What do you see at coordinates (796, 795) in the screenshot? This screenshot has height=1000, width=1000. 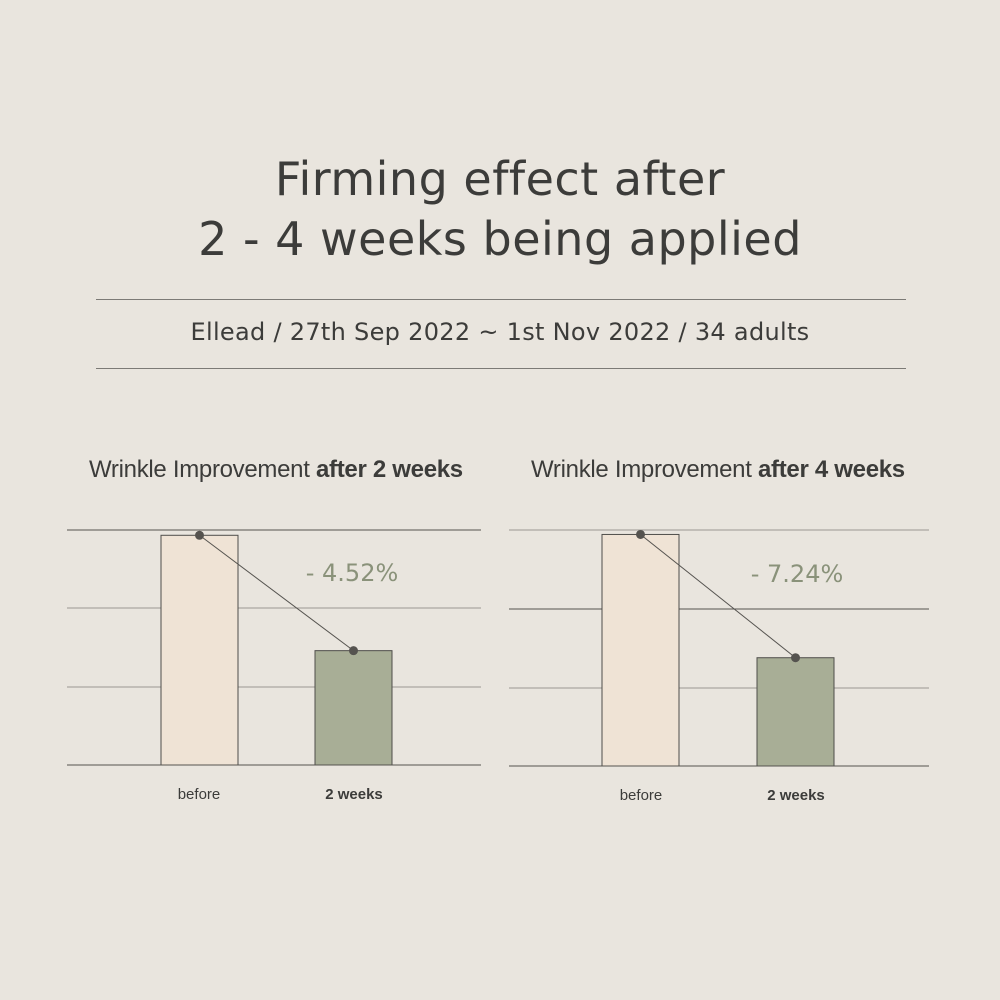 I see `chart-right-category-label: 2 weeks` at bounding box center [796, 795].